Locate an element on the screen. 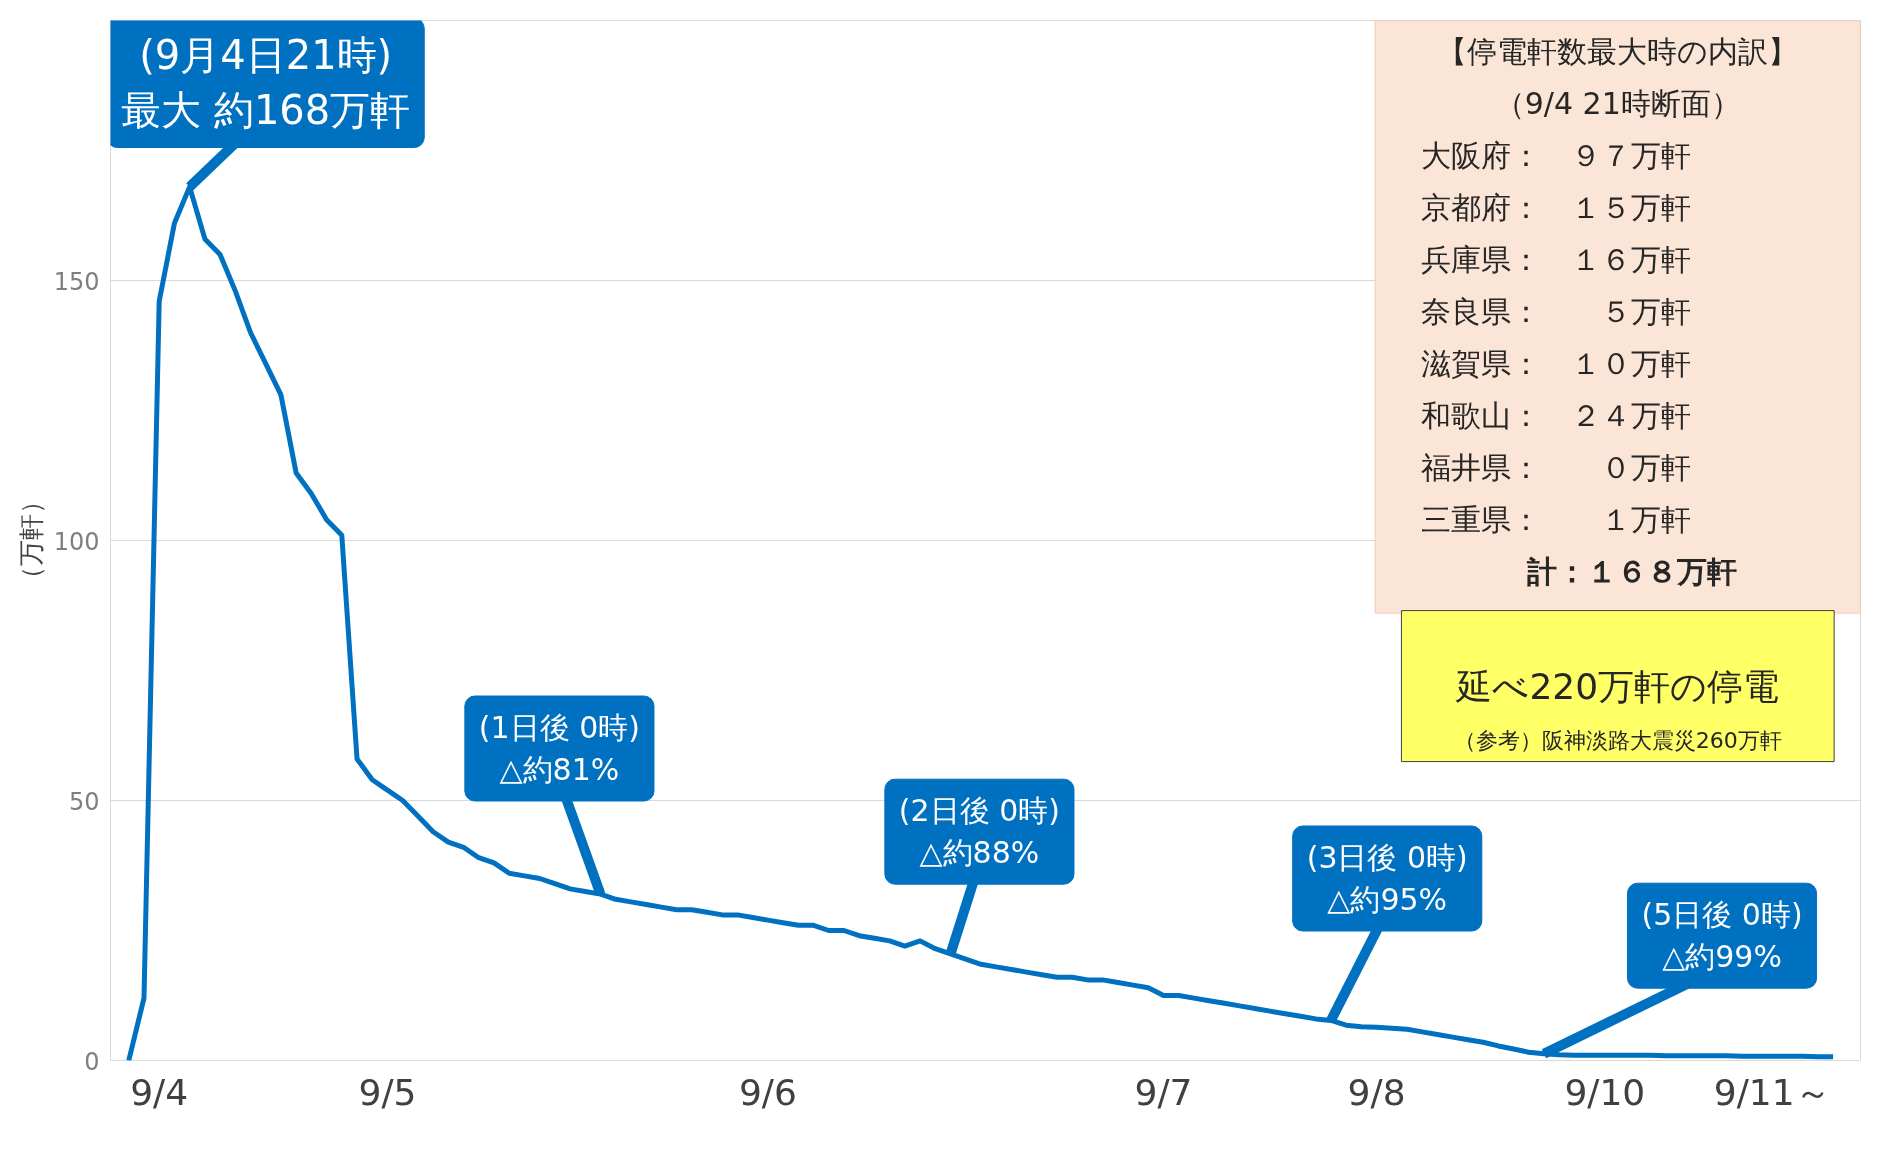 This screenshot has height=1157, width=1889. x-tick-label: 9/6 is located at coordinates (767, 1092).